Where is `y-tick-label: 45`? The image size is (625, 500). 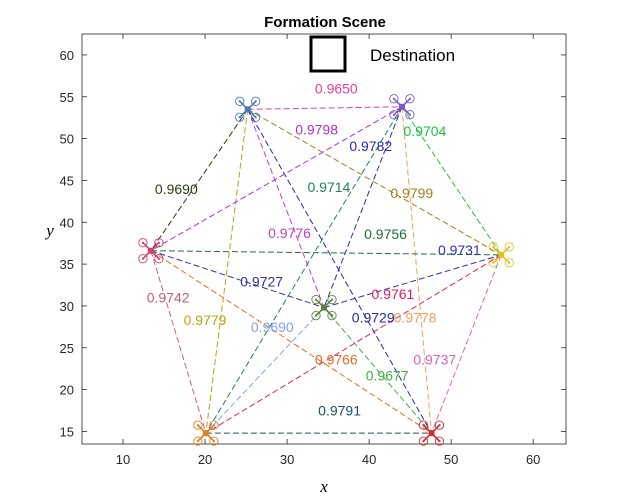
y-tick-label: 45 is located at coordinates (67, 180).